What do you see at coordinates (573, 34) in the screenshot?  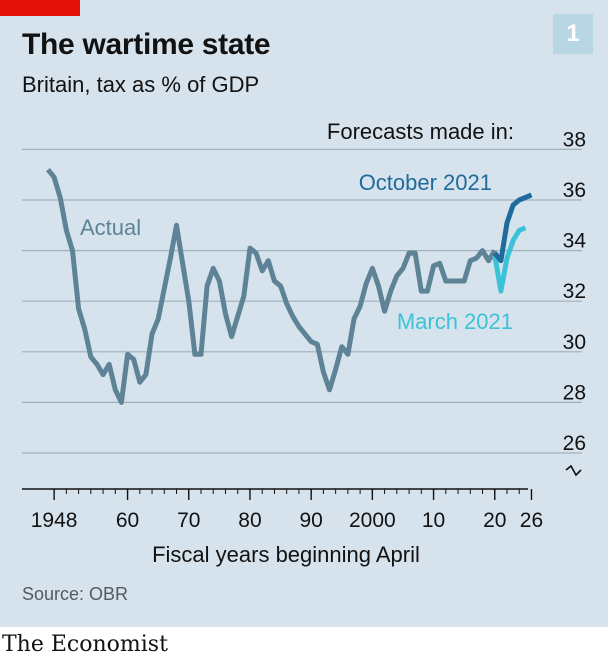 I see `chart-number-badge: 1` at bounding box center [573, 34].